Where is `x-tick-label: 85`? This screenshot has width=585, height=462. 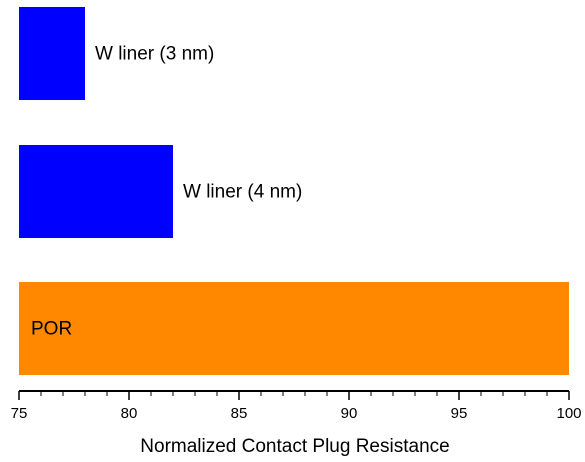
x-tick-label: 85 is located at coordinates (239, 413).